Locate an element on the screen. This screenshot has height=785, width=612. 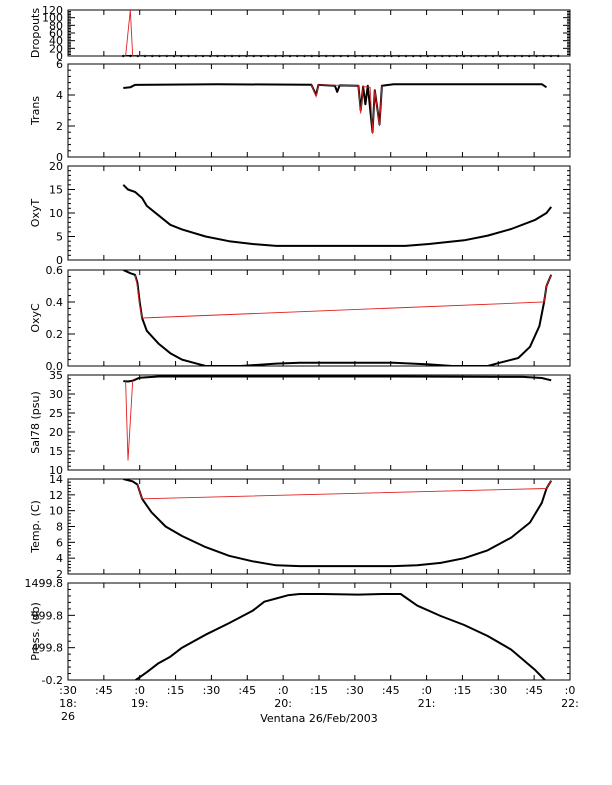
panel-5: Temp. (C) 2 4 6 8 10 12 14 is located at coordinates (300, 527).